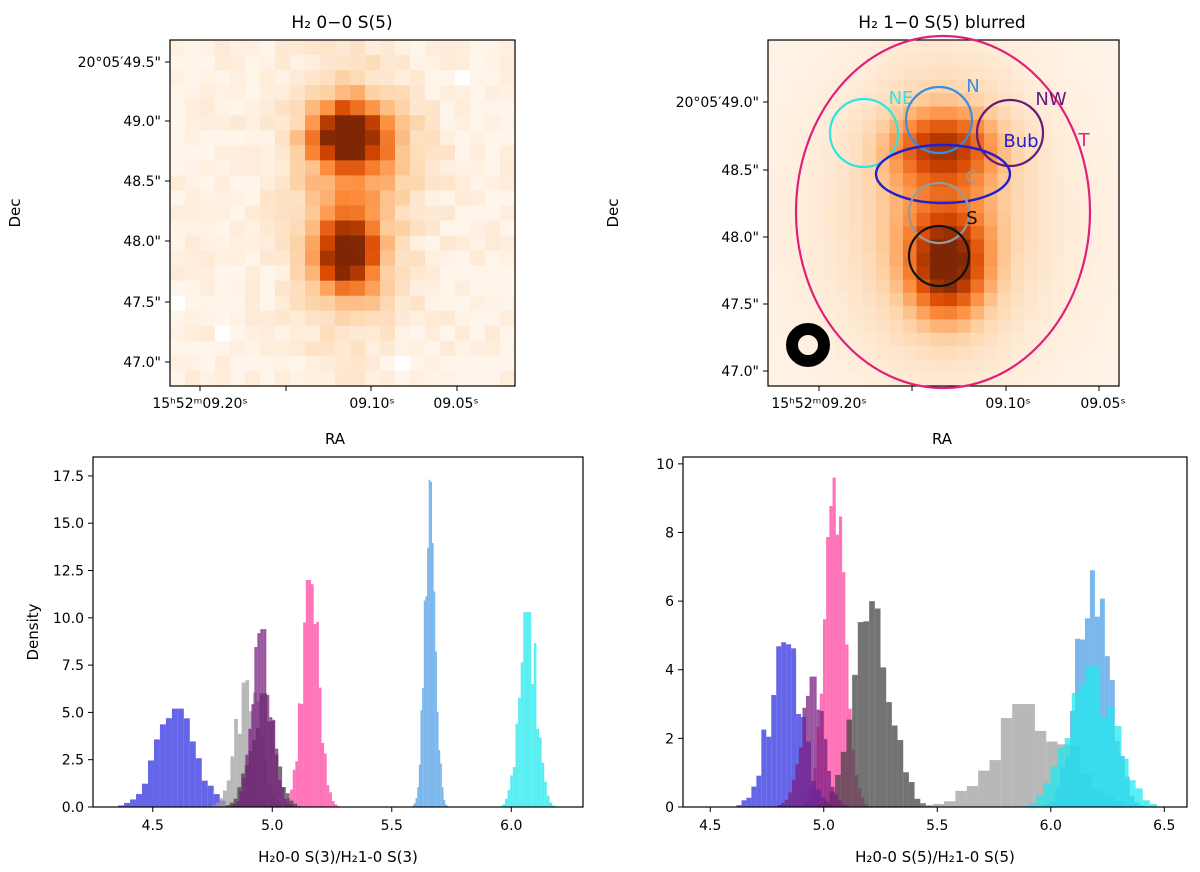 The image size is (1200, 872). I want to click on aperture-label-n: N, so click(972, 86).